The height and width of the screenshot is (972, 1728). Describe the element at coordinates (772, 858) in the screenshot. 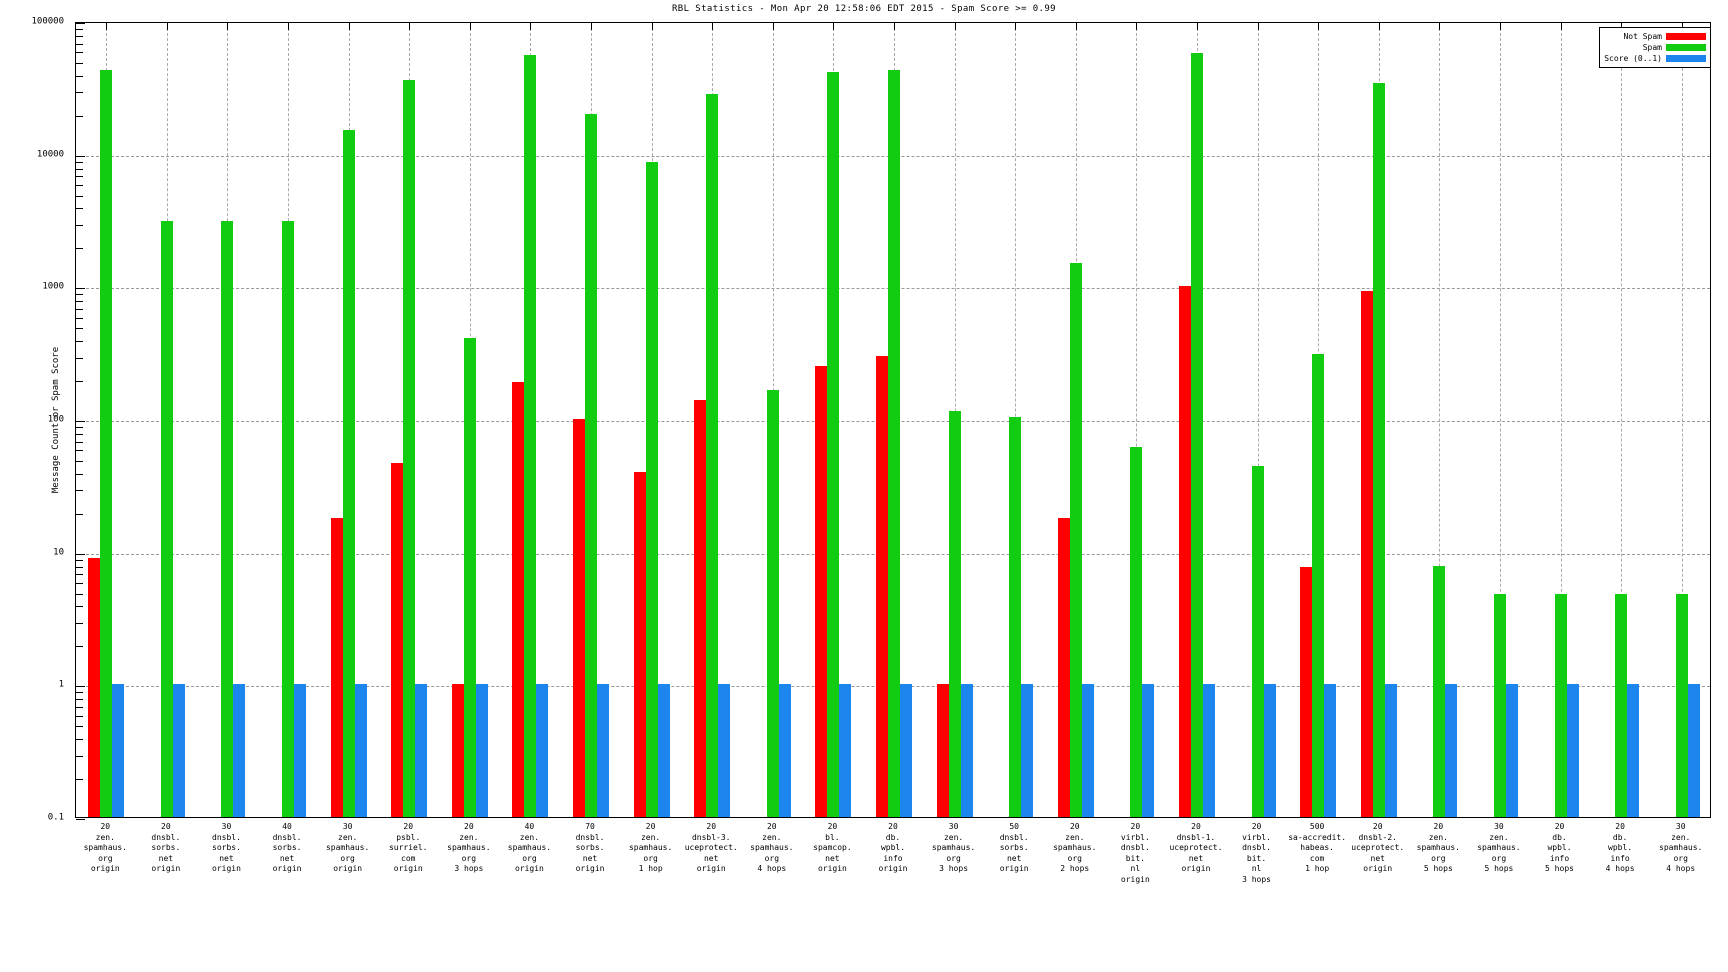

I see `x-axis-label-line: org` at that location.